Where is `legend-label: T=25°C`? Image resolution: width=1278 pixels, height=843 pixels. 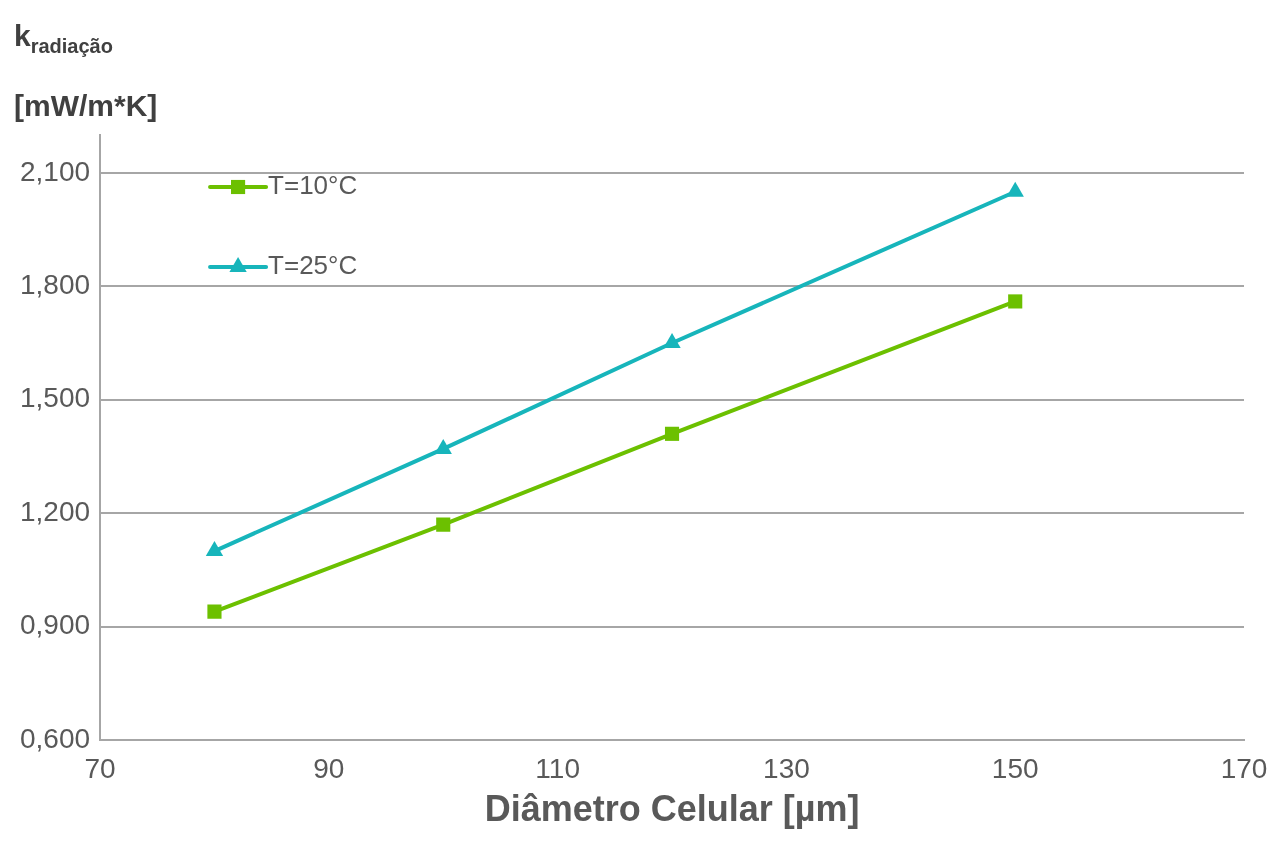 legend-label: T=25°C is located at coordinates (313, 265).